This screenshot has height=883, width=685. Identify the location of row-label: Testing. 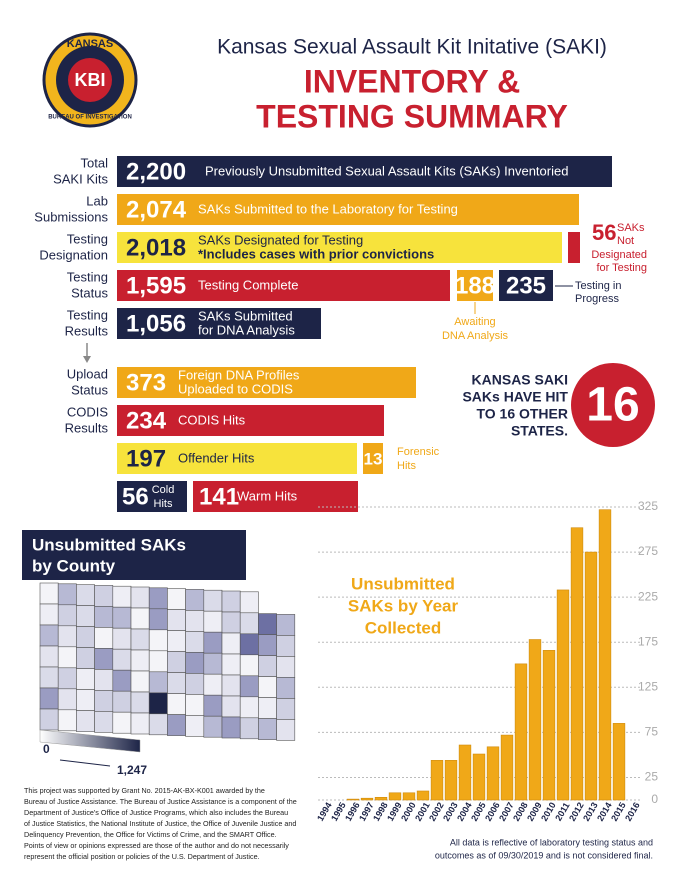
(87, 276).